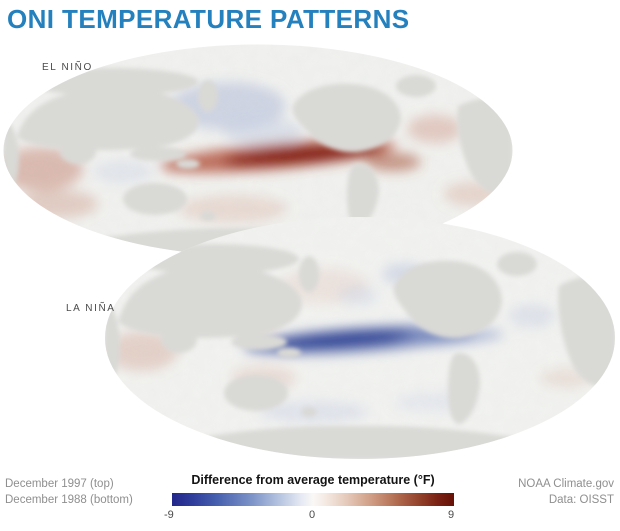 This screenshot has width=620, height=531. What do you see at coordinates (208, 19) in the screenshot?
I see `page-title: ONI TEMPERATURE PATTERNS` at bounding box center [208, 19].